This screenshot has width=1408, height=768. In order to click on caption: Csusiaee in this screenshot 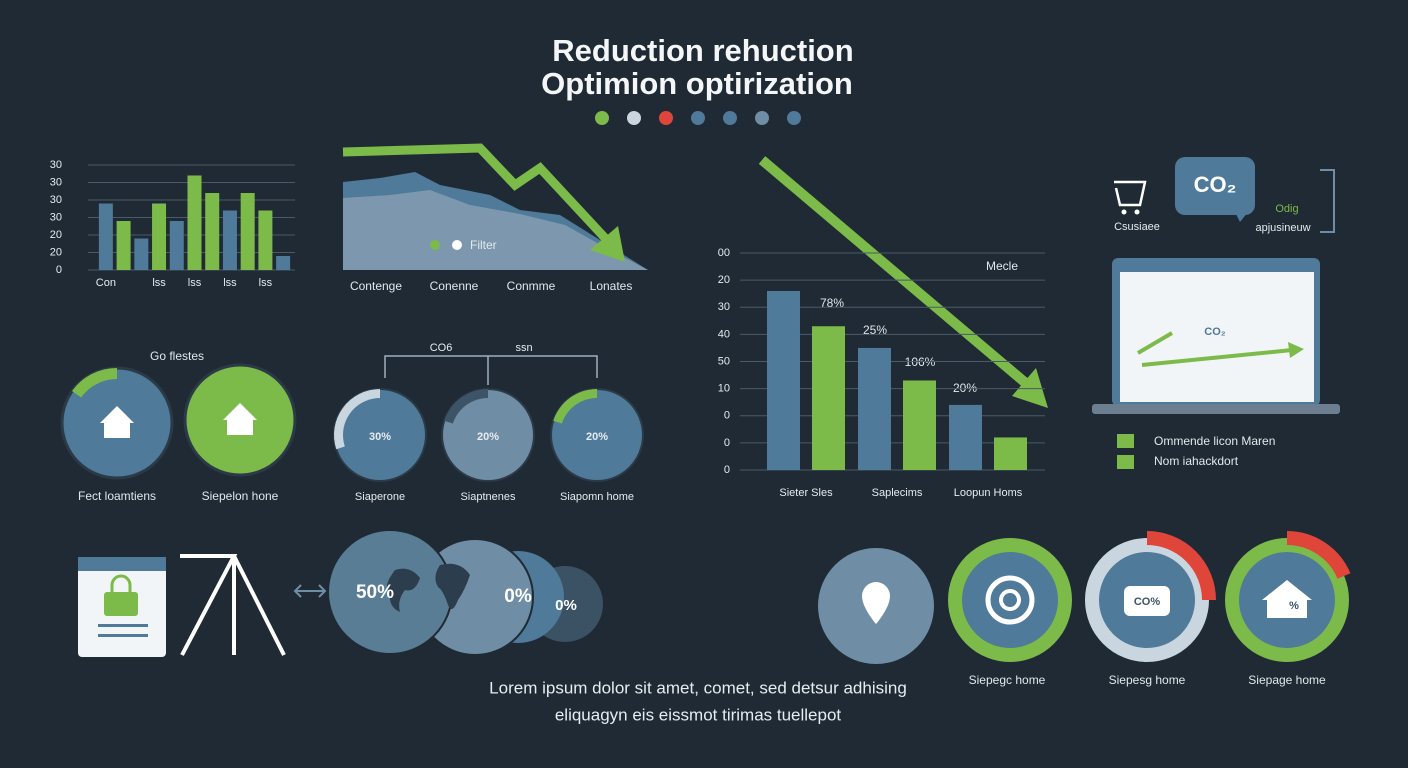, I will do `click(1137, 227)`.